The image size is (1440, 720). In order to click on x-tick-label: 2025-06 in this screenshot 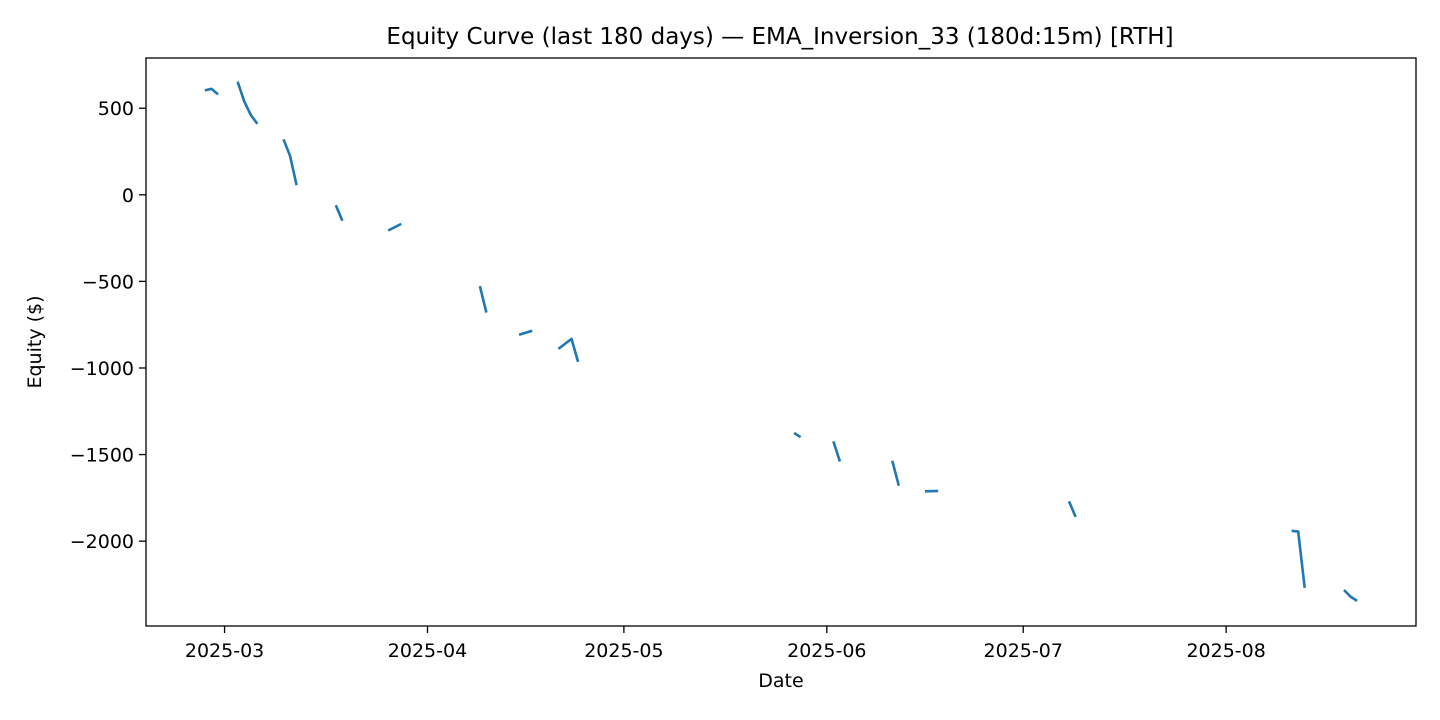, I will do `click(826, 651)`.